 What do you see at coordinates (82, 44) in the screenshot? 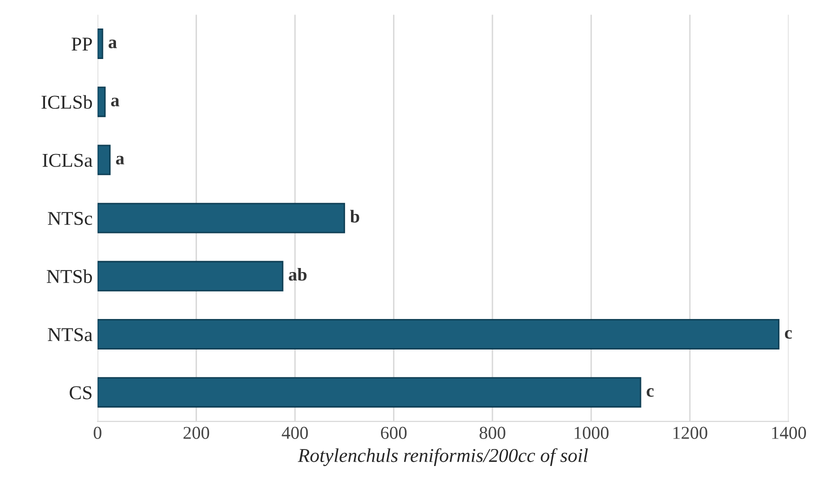
I see `y-tick-label: PP` at bounding box center [82, 44].